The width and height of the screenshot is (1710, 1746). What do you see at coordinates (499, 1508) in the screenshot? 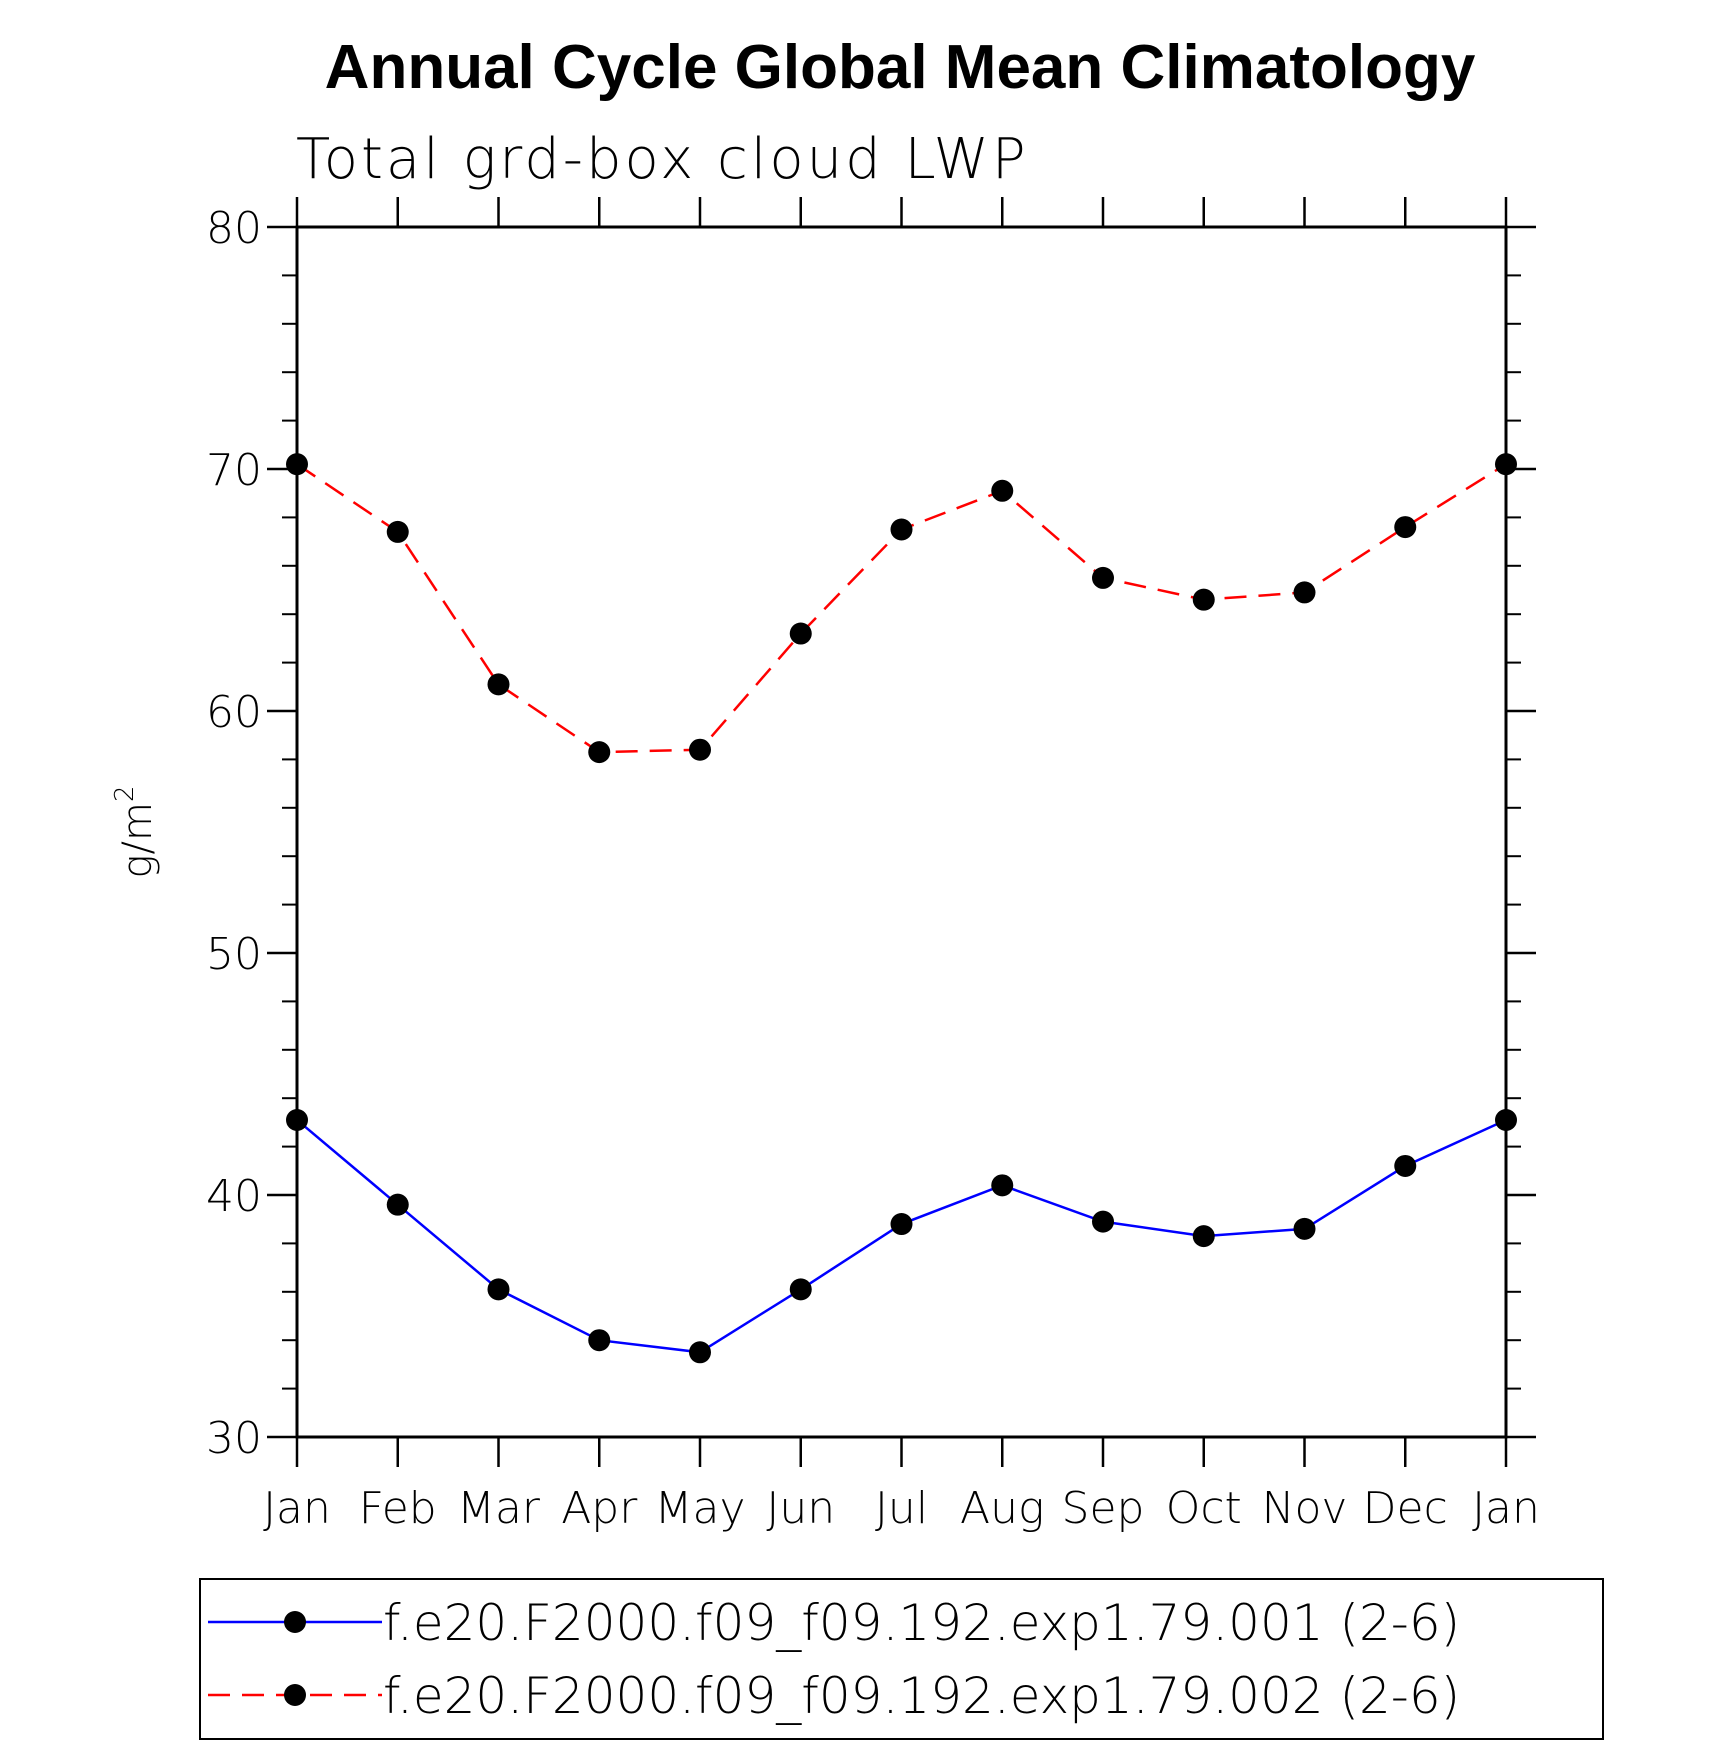
I see `x-tick-label: Mar` at bounding box center [499, 1508].